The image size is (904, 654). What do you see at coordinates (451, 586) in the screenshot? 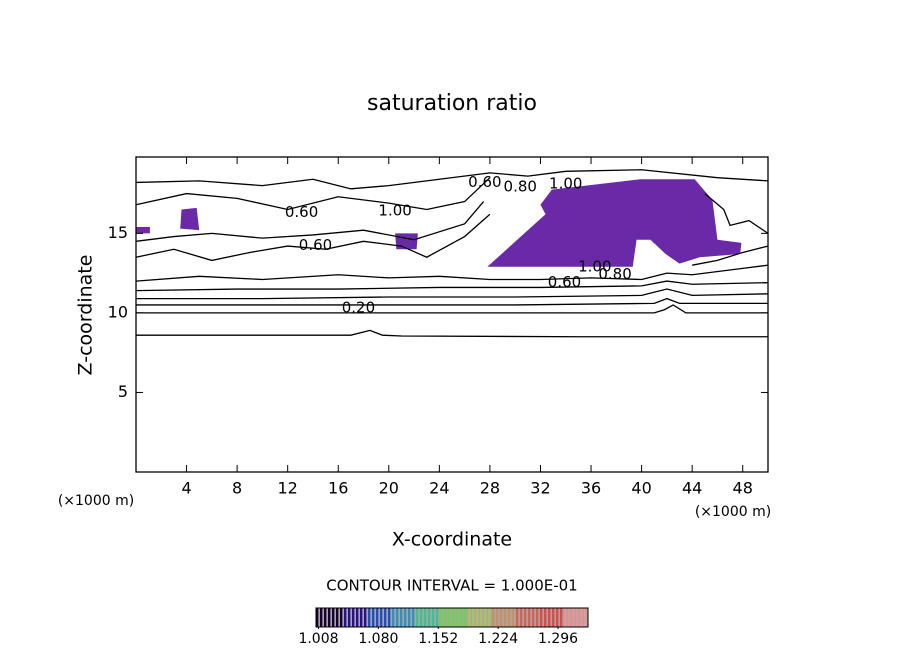
I see `contour-interval: CONTOUR INTERVAL = 1.000E-01` at bounding box center [451, 586].